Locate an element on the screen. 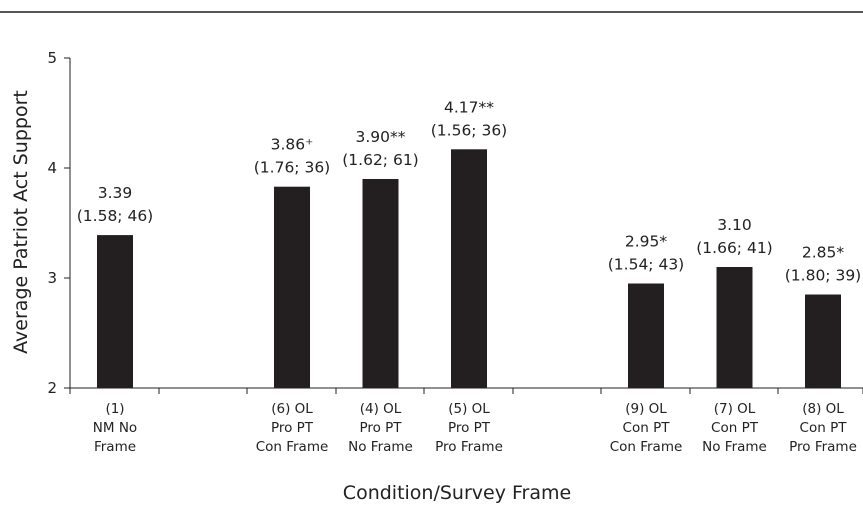 The width and height of the screenshot is (863, 531). bar-value-label: 3.86⁺ is located at coordinates (292, 145).